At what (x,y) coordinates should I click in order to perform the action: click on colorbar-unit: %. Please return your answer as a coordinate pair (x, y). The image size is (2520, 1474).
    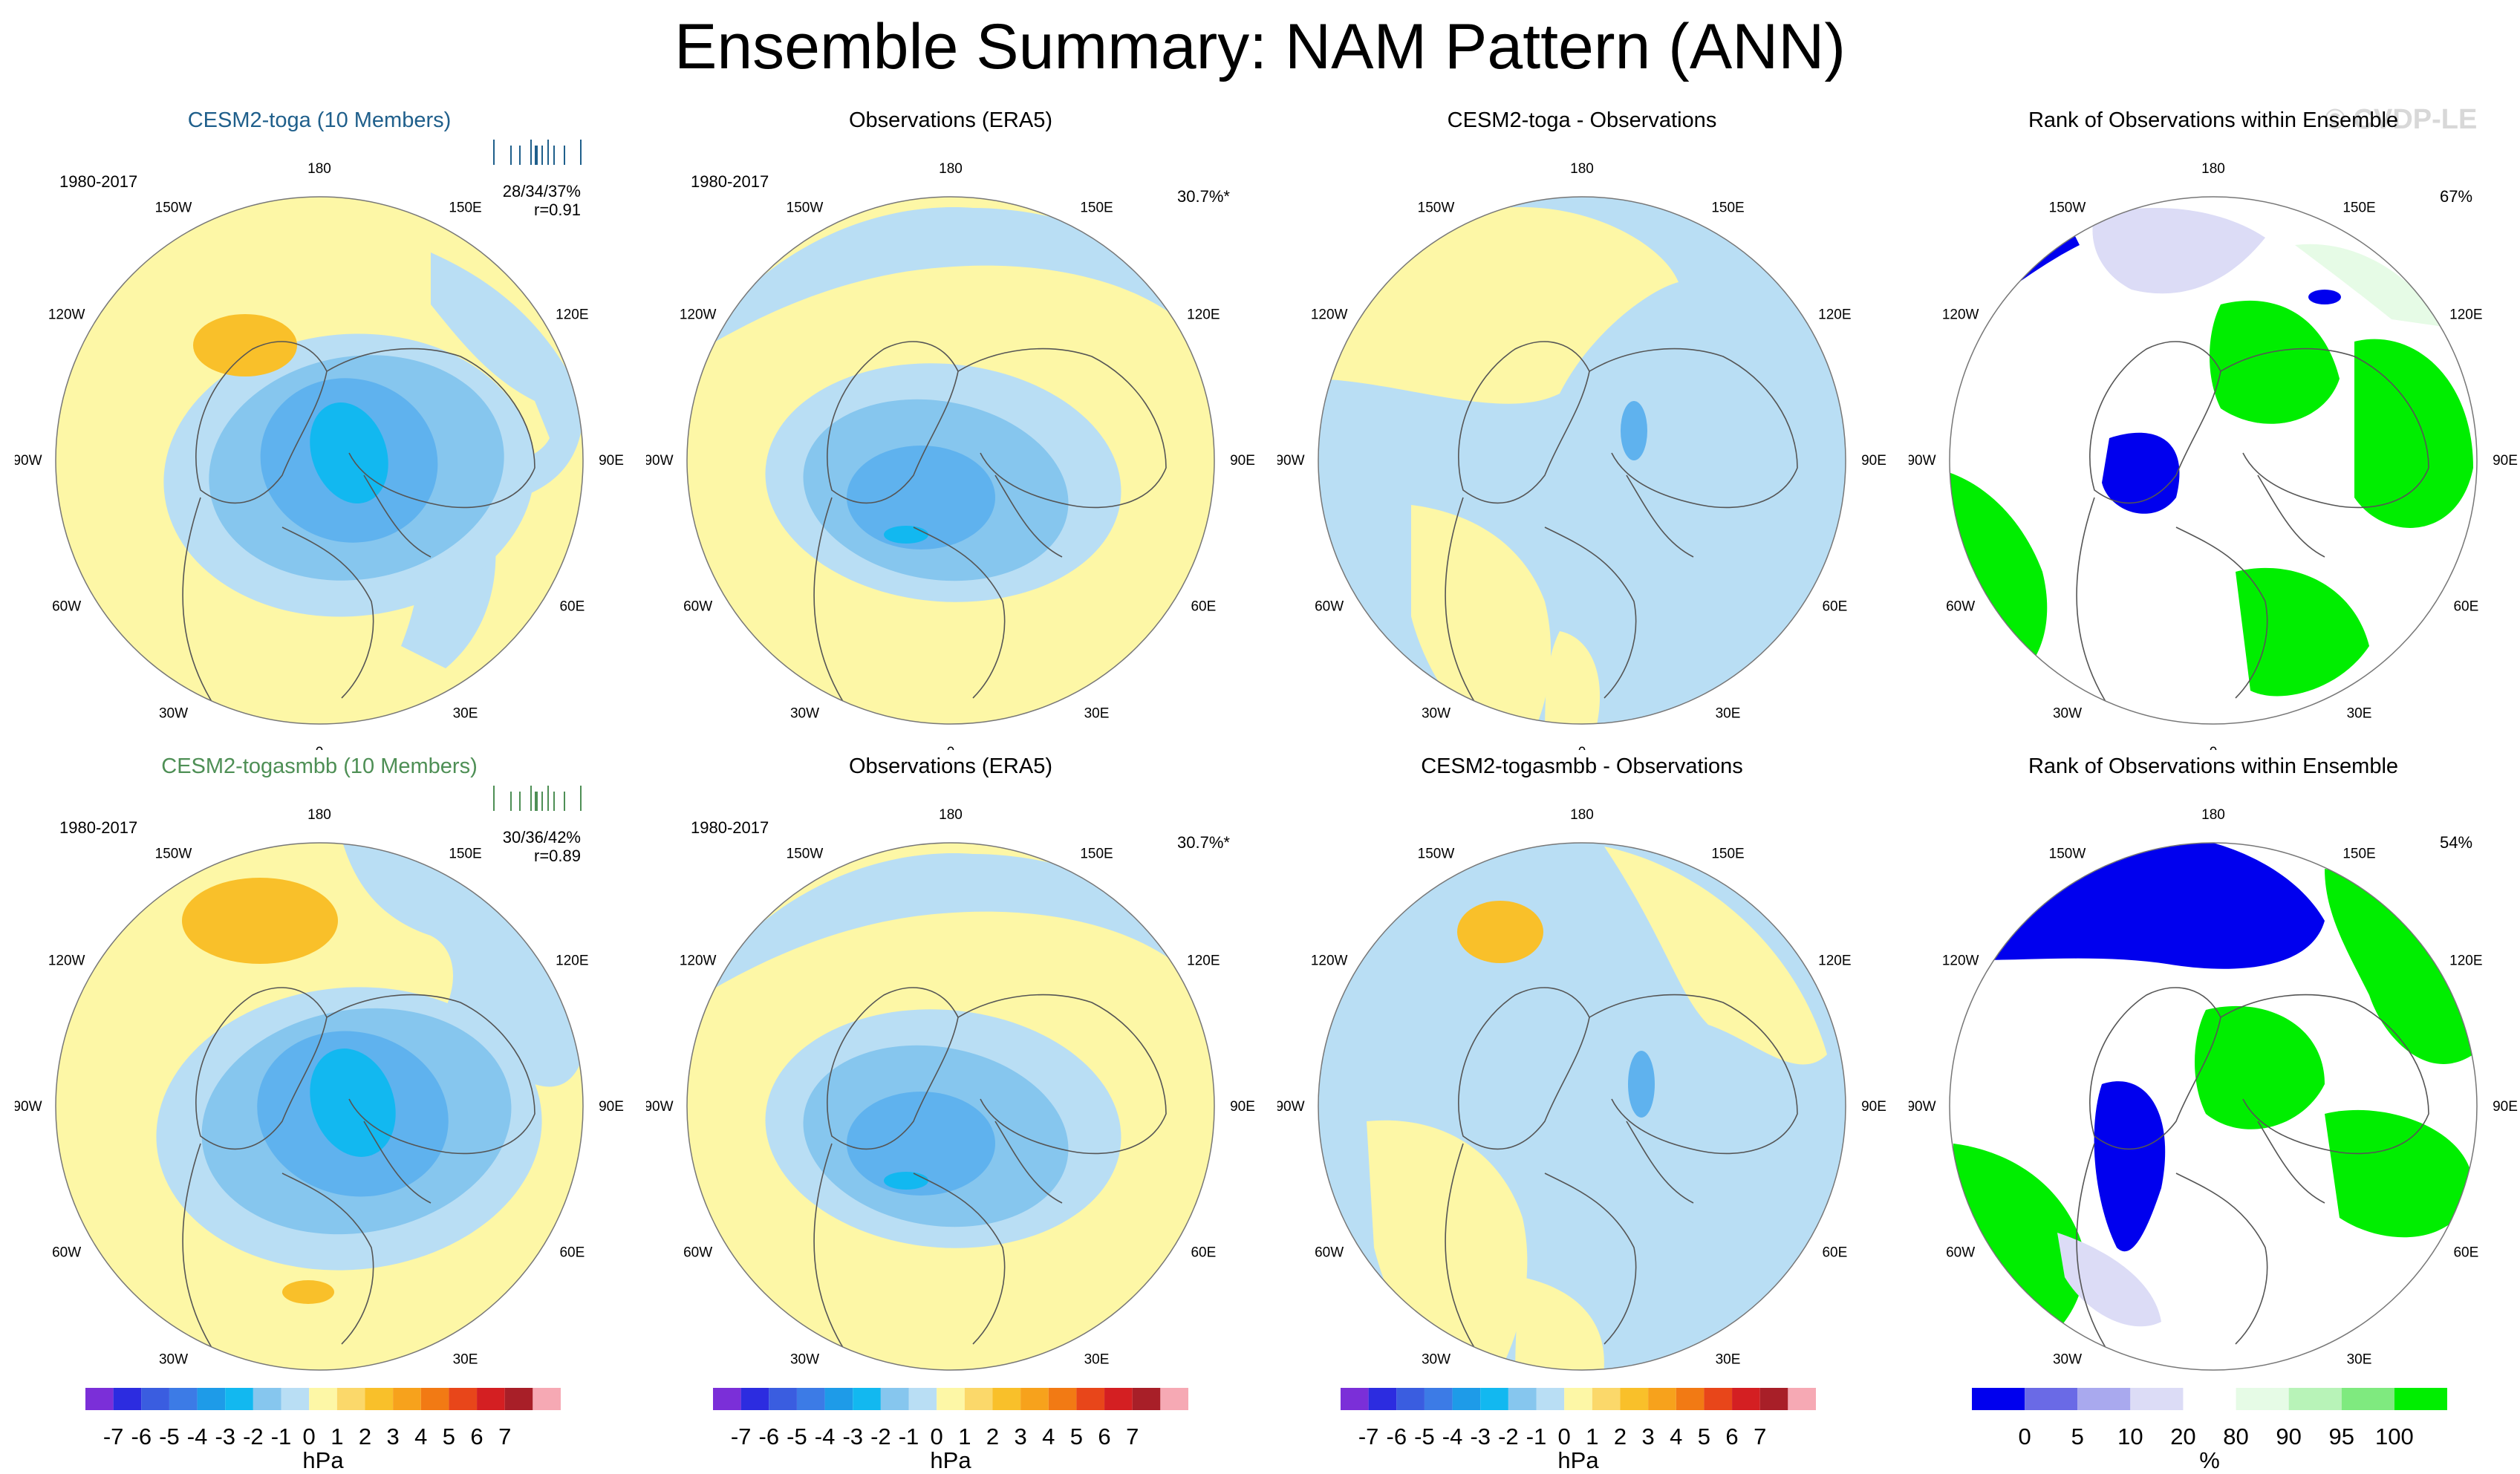
    Looking at the image, I should click on (2209, 1460).